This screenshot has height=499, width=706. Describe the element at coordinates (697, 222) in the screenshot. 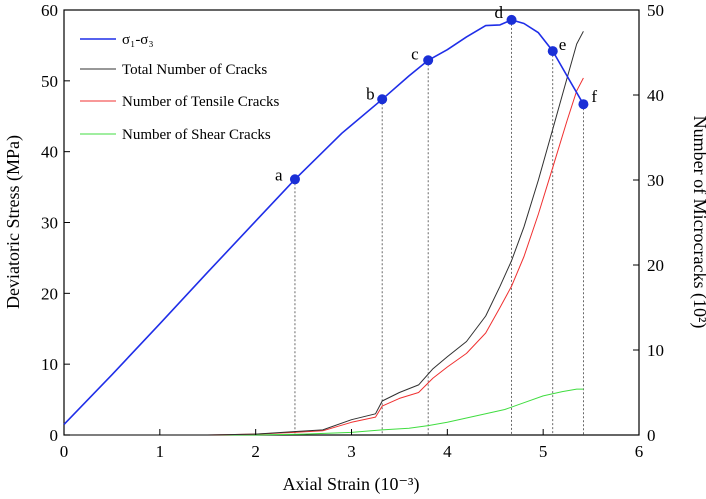

I see `y-axis-right-label: Number of Microcracks (10²)` at that location.